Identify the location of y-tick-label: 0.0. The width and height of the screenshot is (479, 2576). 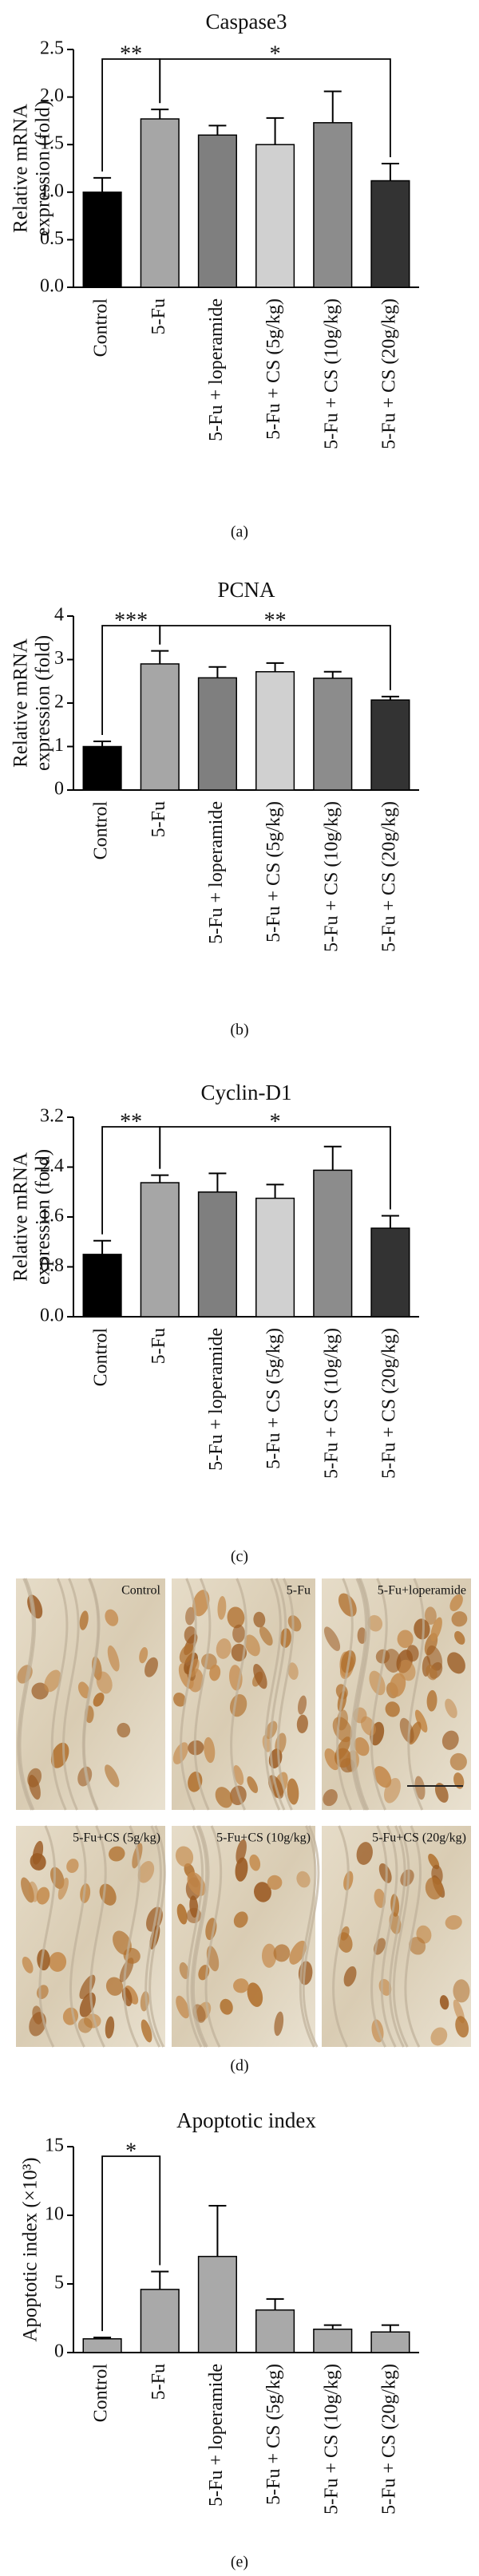
(52, 286).